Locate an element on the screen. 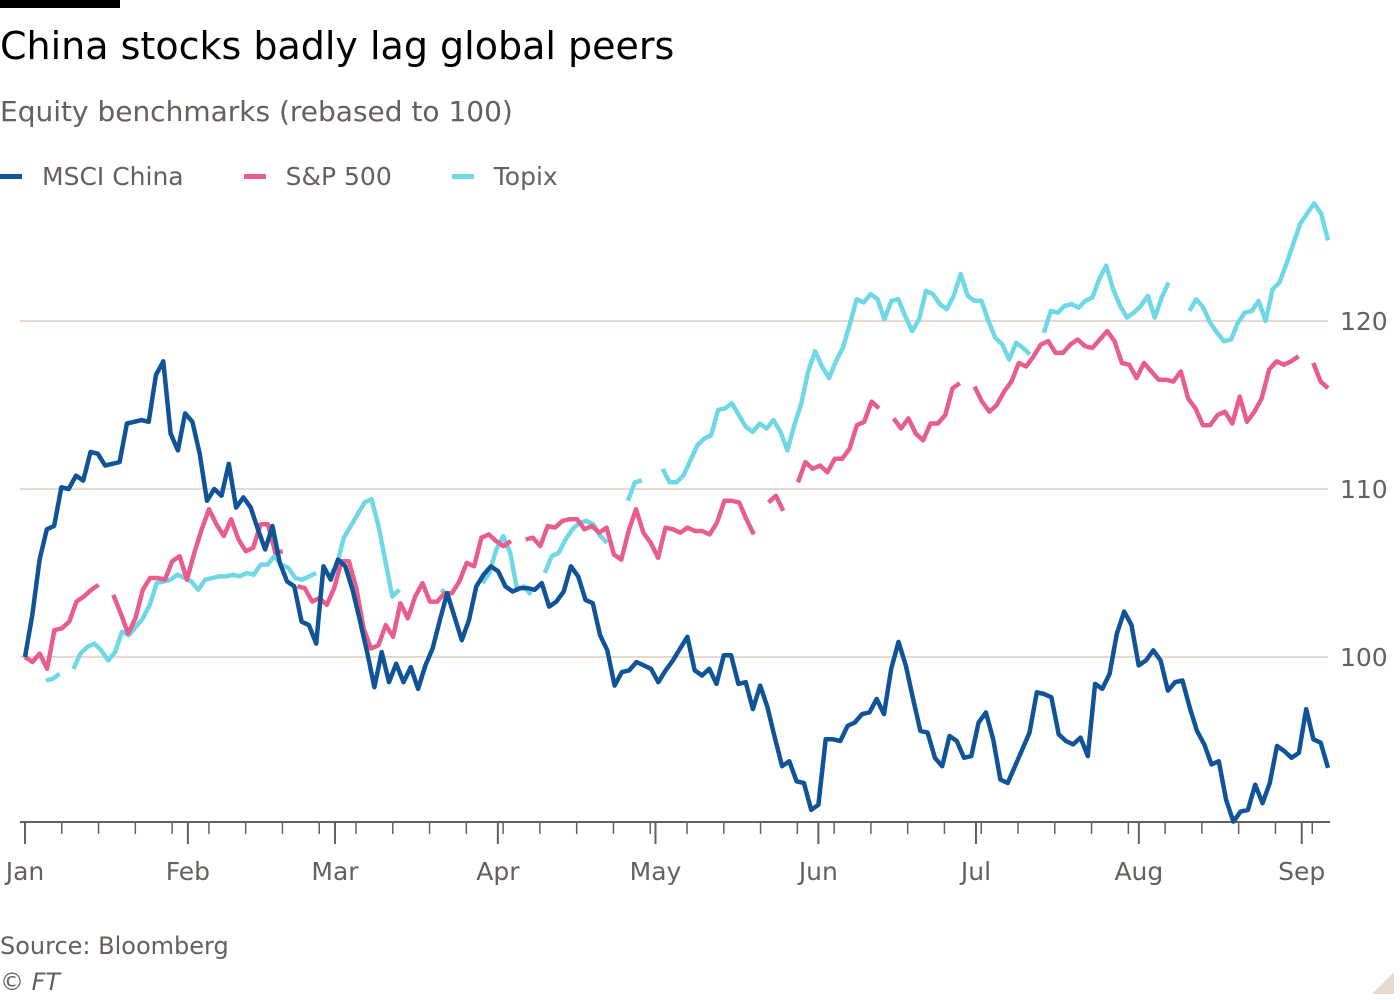 Image resolution: width=1400 pixels, height=1000 pixels. legend-item-sp500: S&P 500 is located at coordinates (317, 176).